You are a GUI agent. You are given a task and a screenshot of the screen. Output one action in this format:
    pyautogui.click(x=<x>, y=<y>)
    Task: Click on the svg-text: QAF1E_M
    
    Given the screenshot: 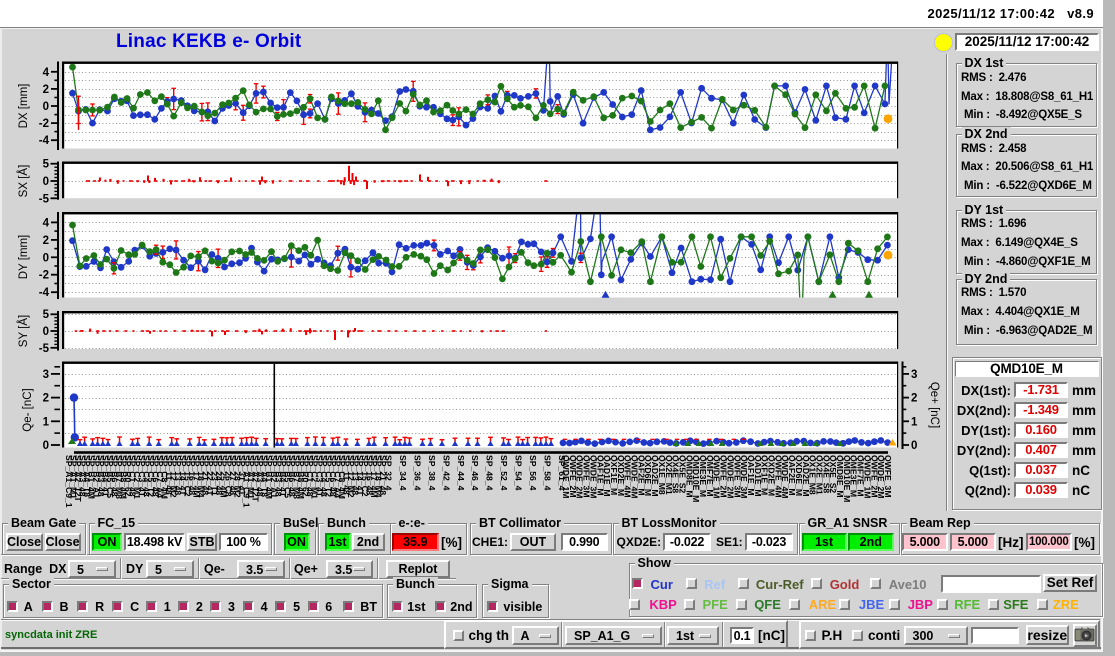 What is the action you would take?
    pyautogui.click(x=751, y=475)
    